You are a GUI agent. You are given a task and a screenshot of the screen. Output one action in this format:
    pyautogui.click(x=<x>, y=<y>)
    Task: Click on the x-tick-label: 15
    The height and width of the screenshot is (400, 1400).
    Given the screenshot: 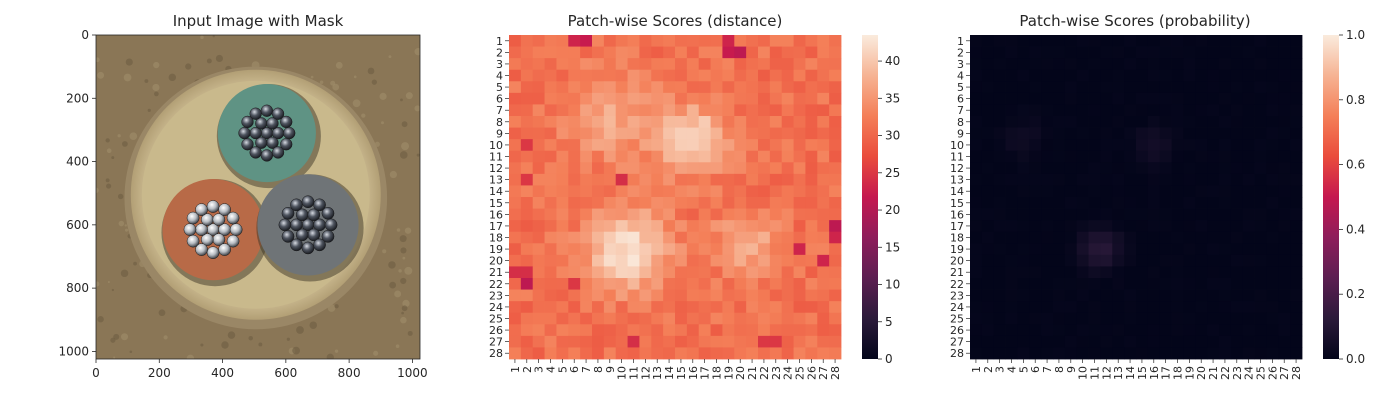 What is the action you would take?
    pyautogui.click(x=681, y=373)
    